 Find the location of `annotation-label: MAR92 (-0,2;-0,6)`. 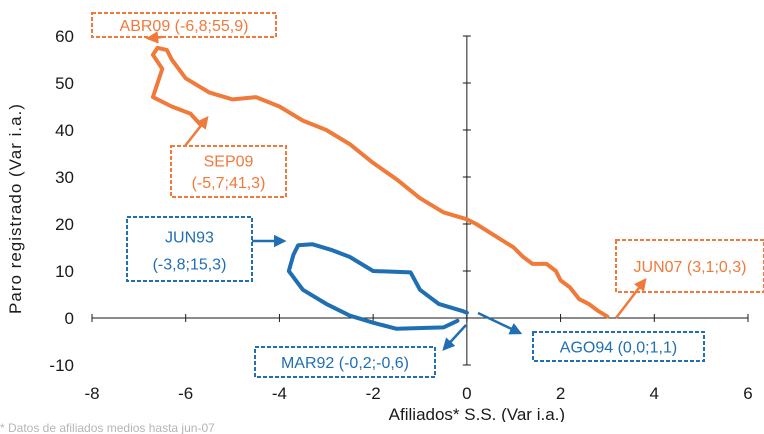

annotation-label: MAR92 (-0,2;-0,6) is located at coordinates (345, 363).